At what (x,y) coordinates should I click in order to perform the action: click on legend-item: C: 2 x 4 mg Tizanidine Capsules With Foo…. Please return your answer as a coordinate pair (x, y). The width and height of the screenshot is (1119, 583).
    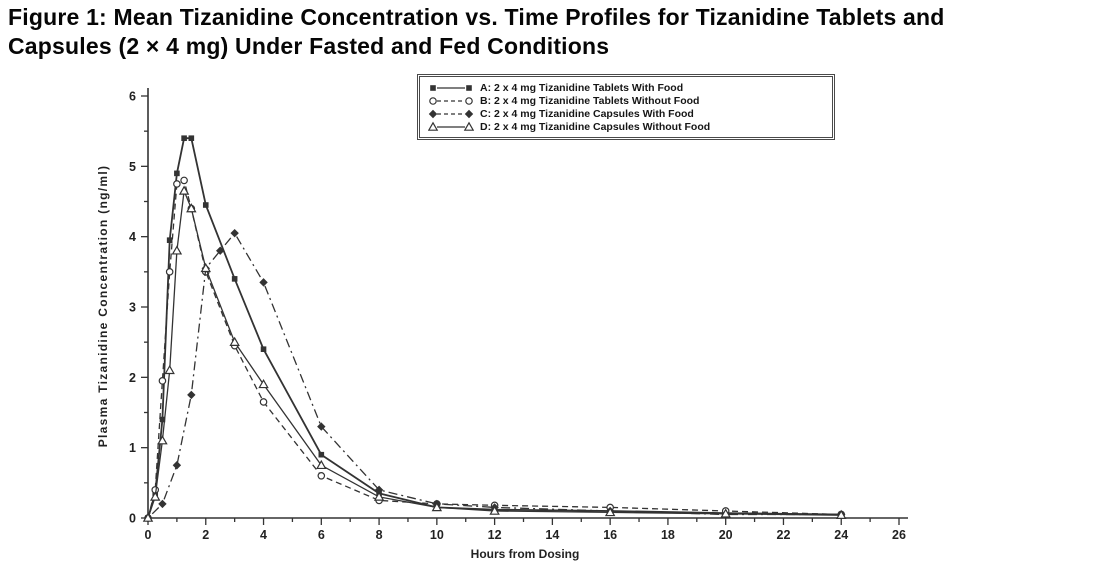
    Looking at the image, I should click on (626, 114).